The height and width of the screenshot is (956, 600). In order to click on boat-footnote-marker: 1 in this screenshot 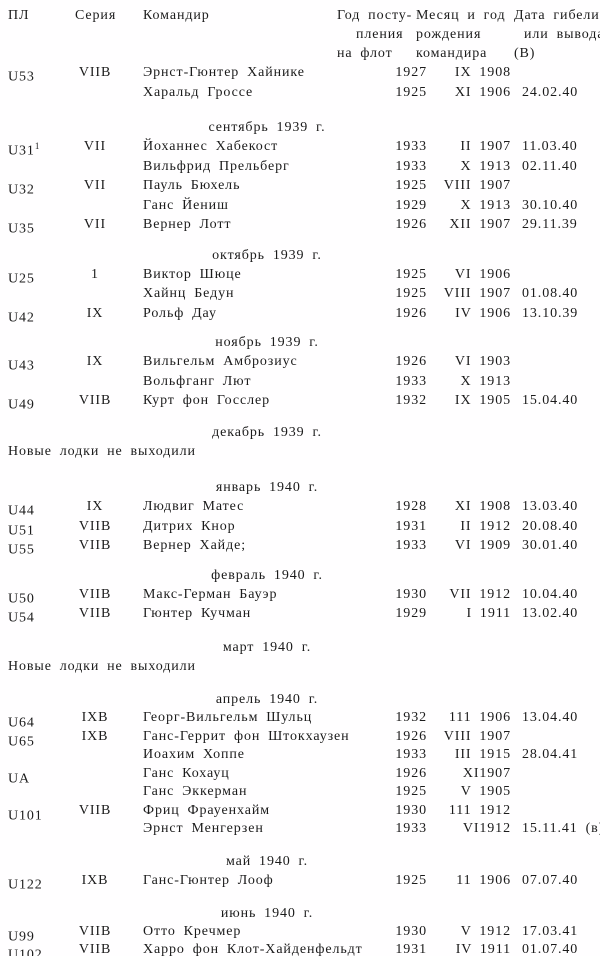, I will do `click(37, 146)`.